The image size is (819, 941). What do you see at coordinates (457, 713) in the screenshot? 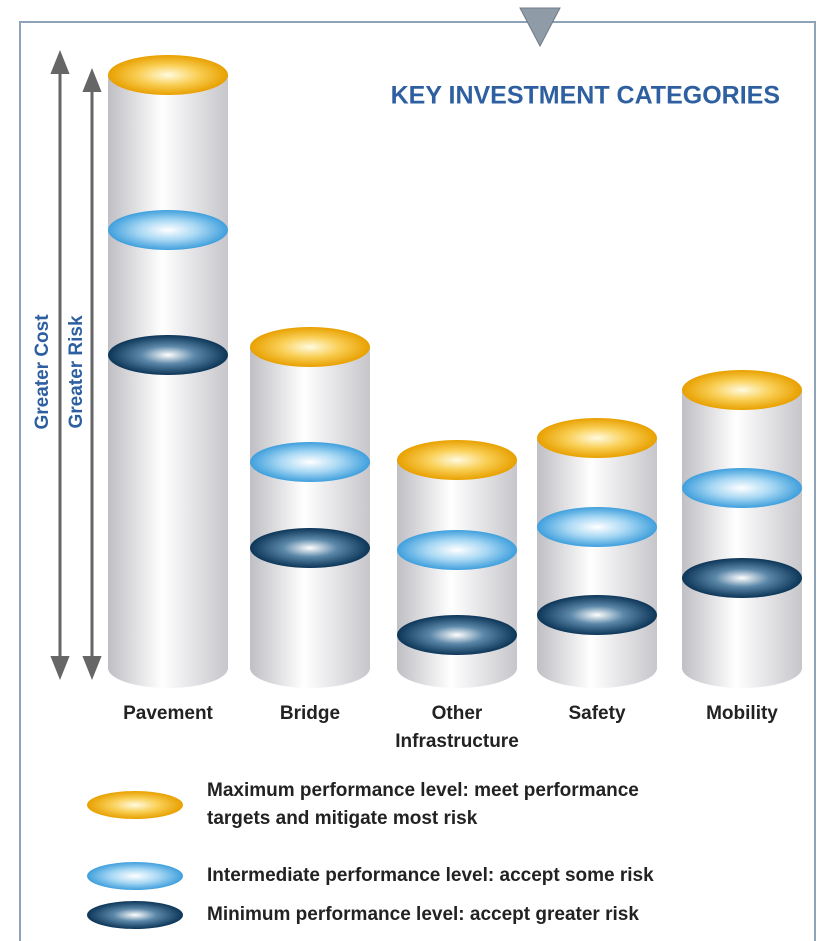
I see `category-label: Other` at bounding box center [457, 713].